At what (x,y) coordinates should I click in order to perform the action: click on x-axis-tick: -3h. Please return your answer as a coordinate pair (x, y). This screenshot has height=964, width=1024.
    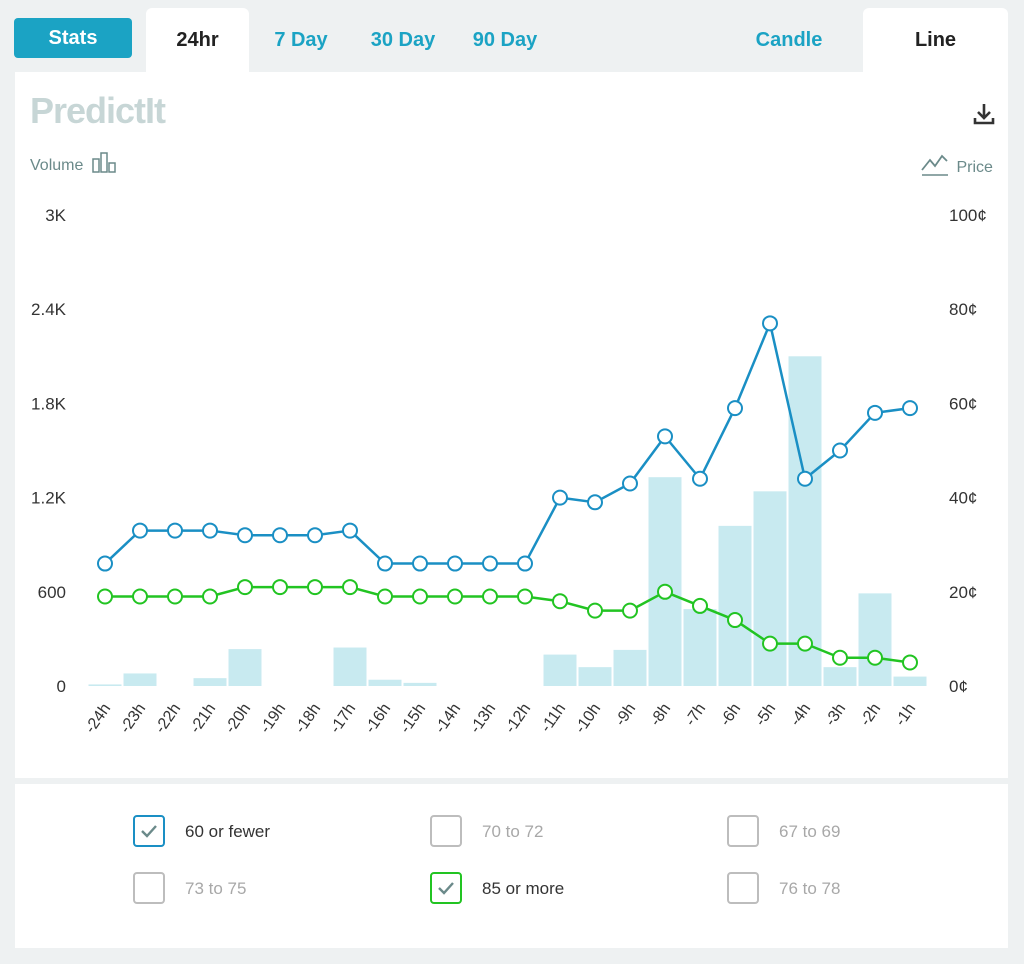
    Looking at the image, I should click on (835, 715).